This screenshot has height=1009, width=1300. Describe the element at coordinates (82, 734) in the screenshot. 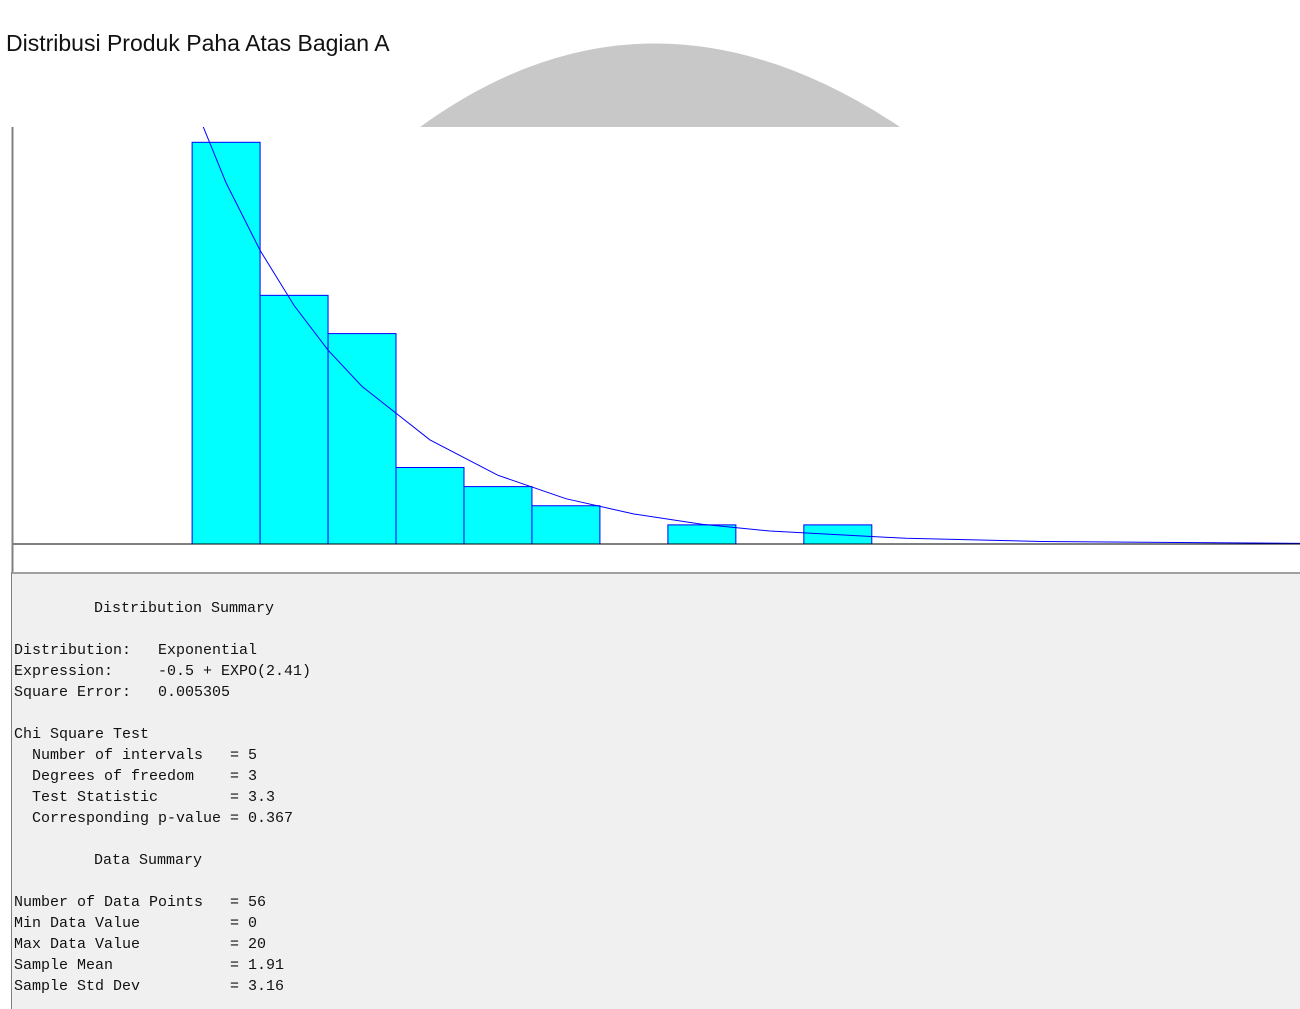

I see `summary-line: Chi Square Test` at that location.